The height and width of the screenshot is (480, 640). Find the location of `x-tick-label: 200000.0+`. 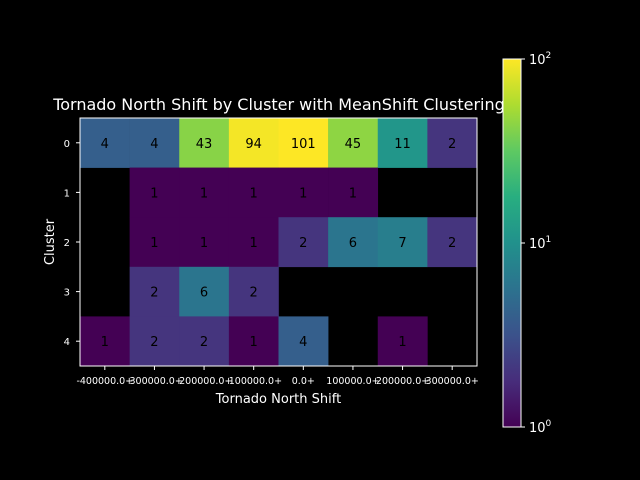

x-tick-label: 200000.0+ is located at coordinates (402, 381).